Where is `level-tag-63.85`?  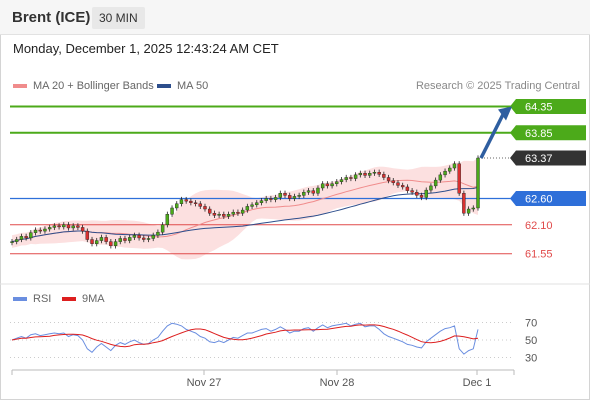 level-tag-63.85 is located at coordinates (548, 133).